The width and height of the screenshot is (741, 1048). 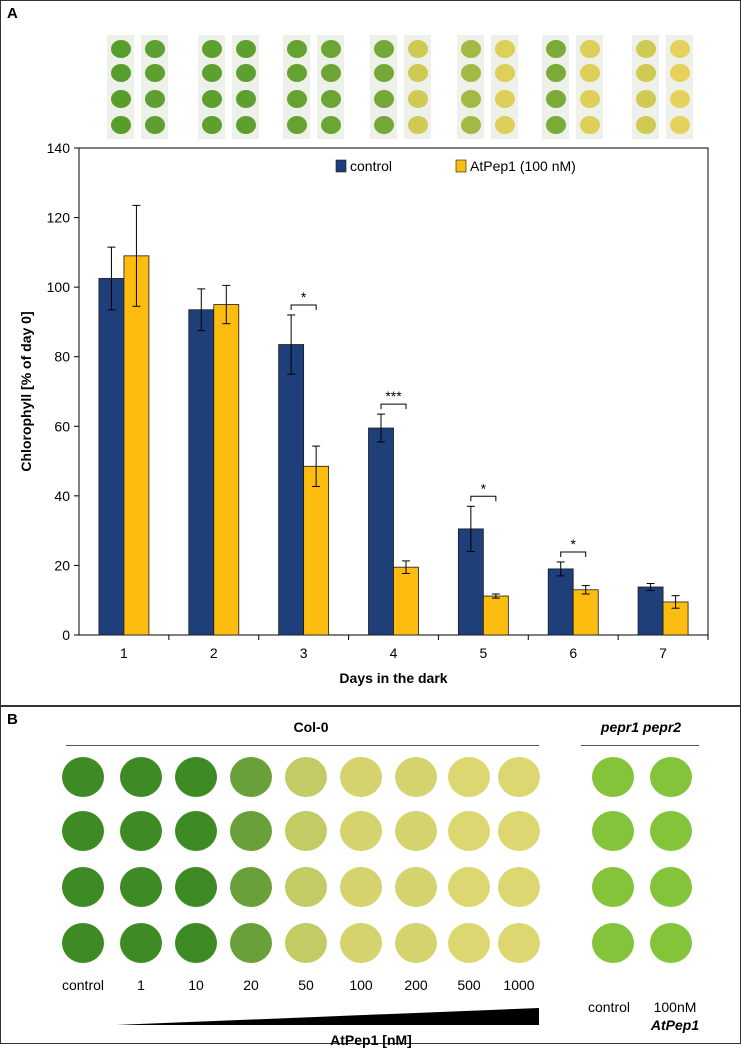 I want to click on x-tick-label: 6, so click(x=573, y=653).